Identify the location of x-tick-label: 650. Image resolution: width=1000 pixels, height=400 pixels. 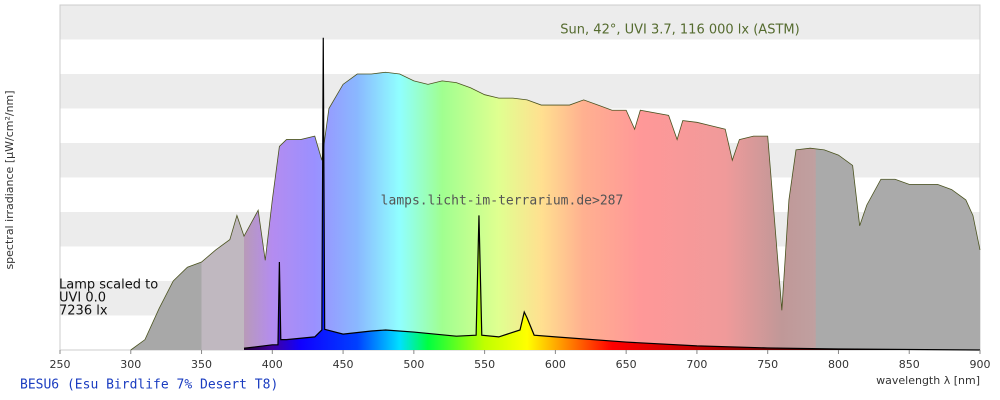
(626, 364).